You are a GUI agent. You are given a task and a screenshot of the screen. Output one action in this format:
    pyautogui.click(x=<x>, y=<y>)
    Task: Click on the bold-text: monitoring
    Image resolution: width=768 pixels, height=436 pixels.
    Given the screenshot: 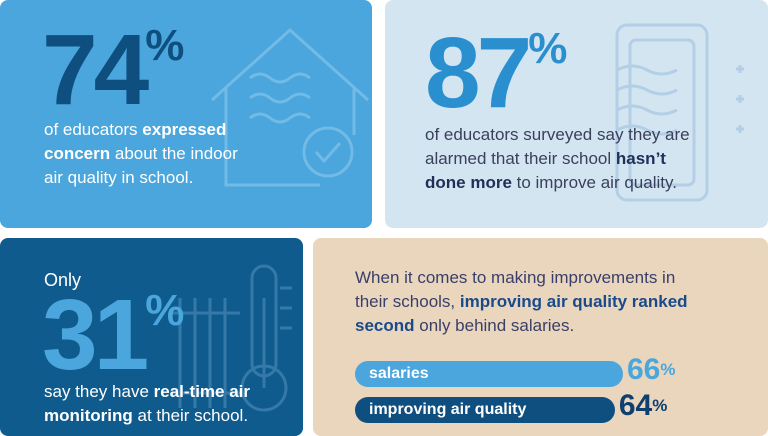 What is the action you would take?
    pyautogui.click(x=88, y=415)
    